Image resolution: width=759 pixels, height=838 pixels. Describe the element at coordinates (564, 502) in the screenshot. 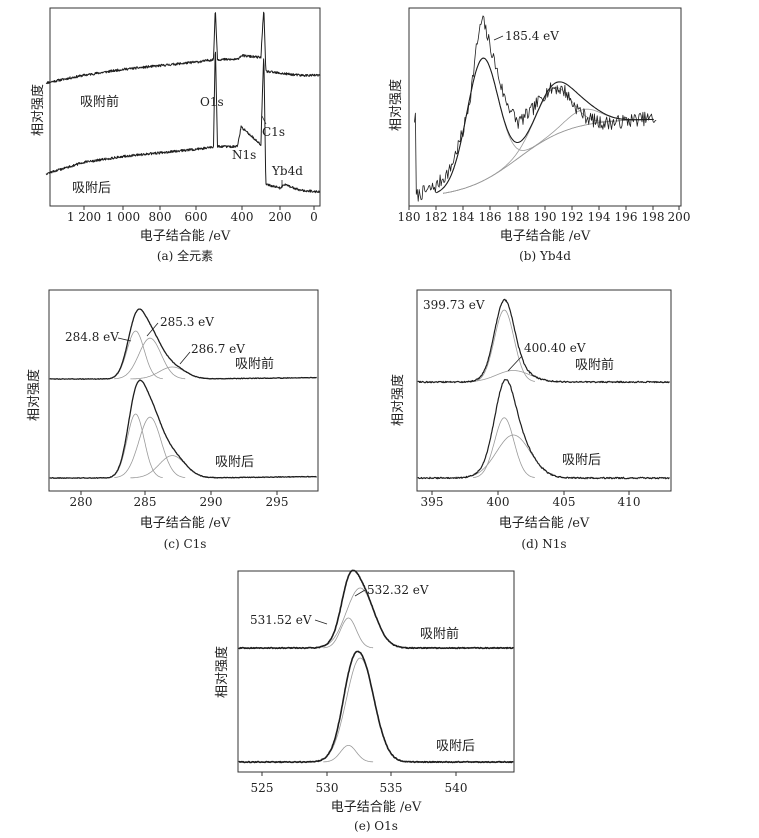

I see `tick-label: 405` at that location.